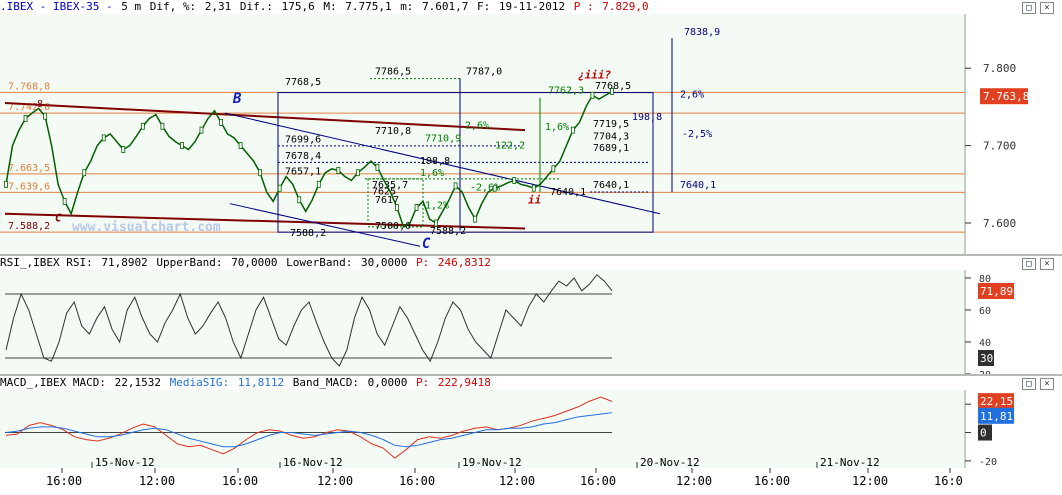 This screenshot has height=495, width=1062. I want to click on price-value: 7.829,0, so click(625, 6).